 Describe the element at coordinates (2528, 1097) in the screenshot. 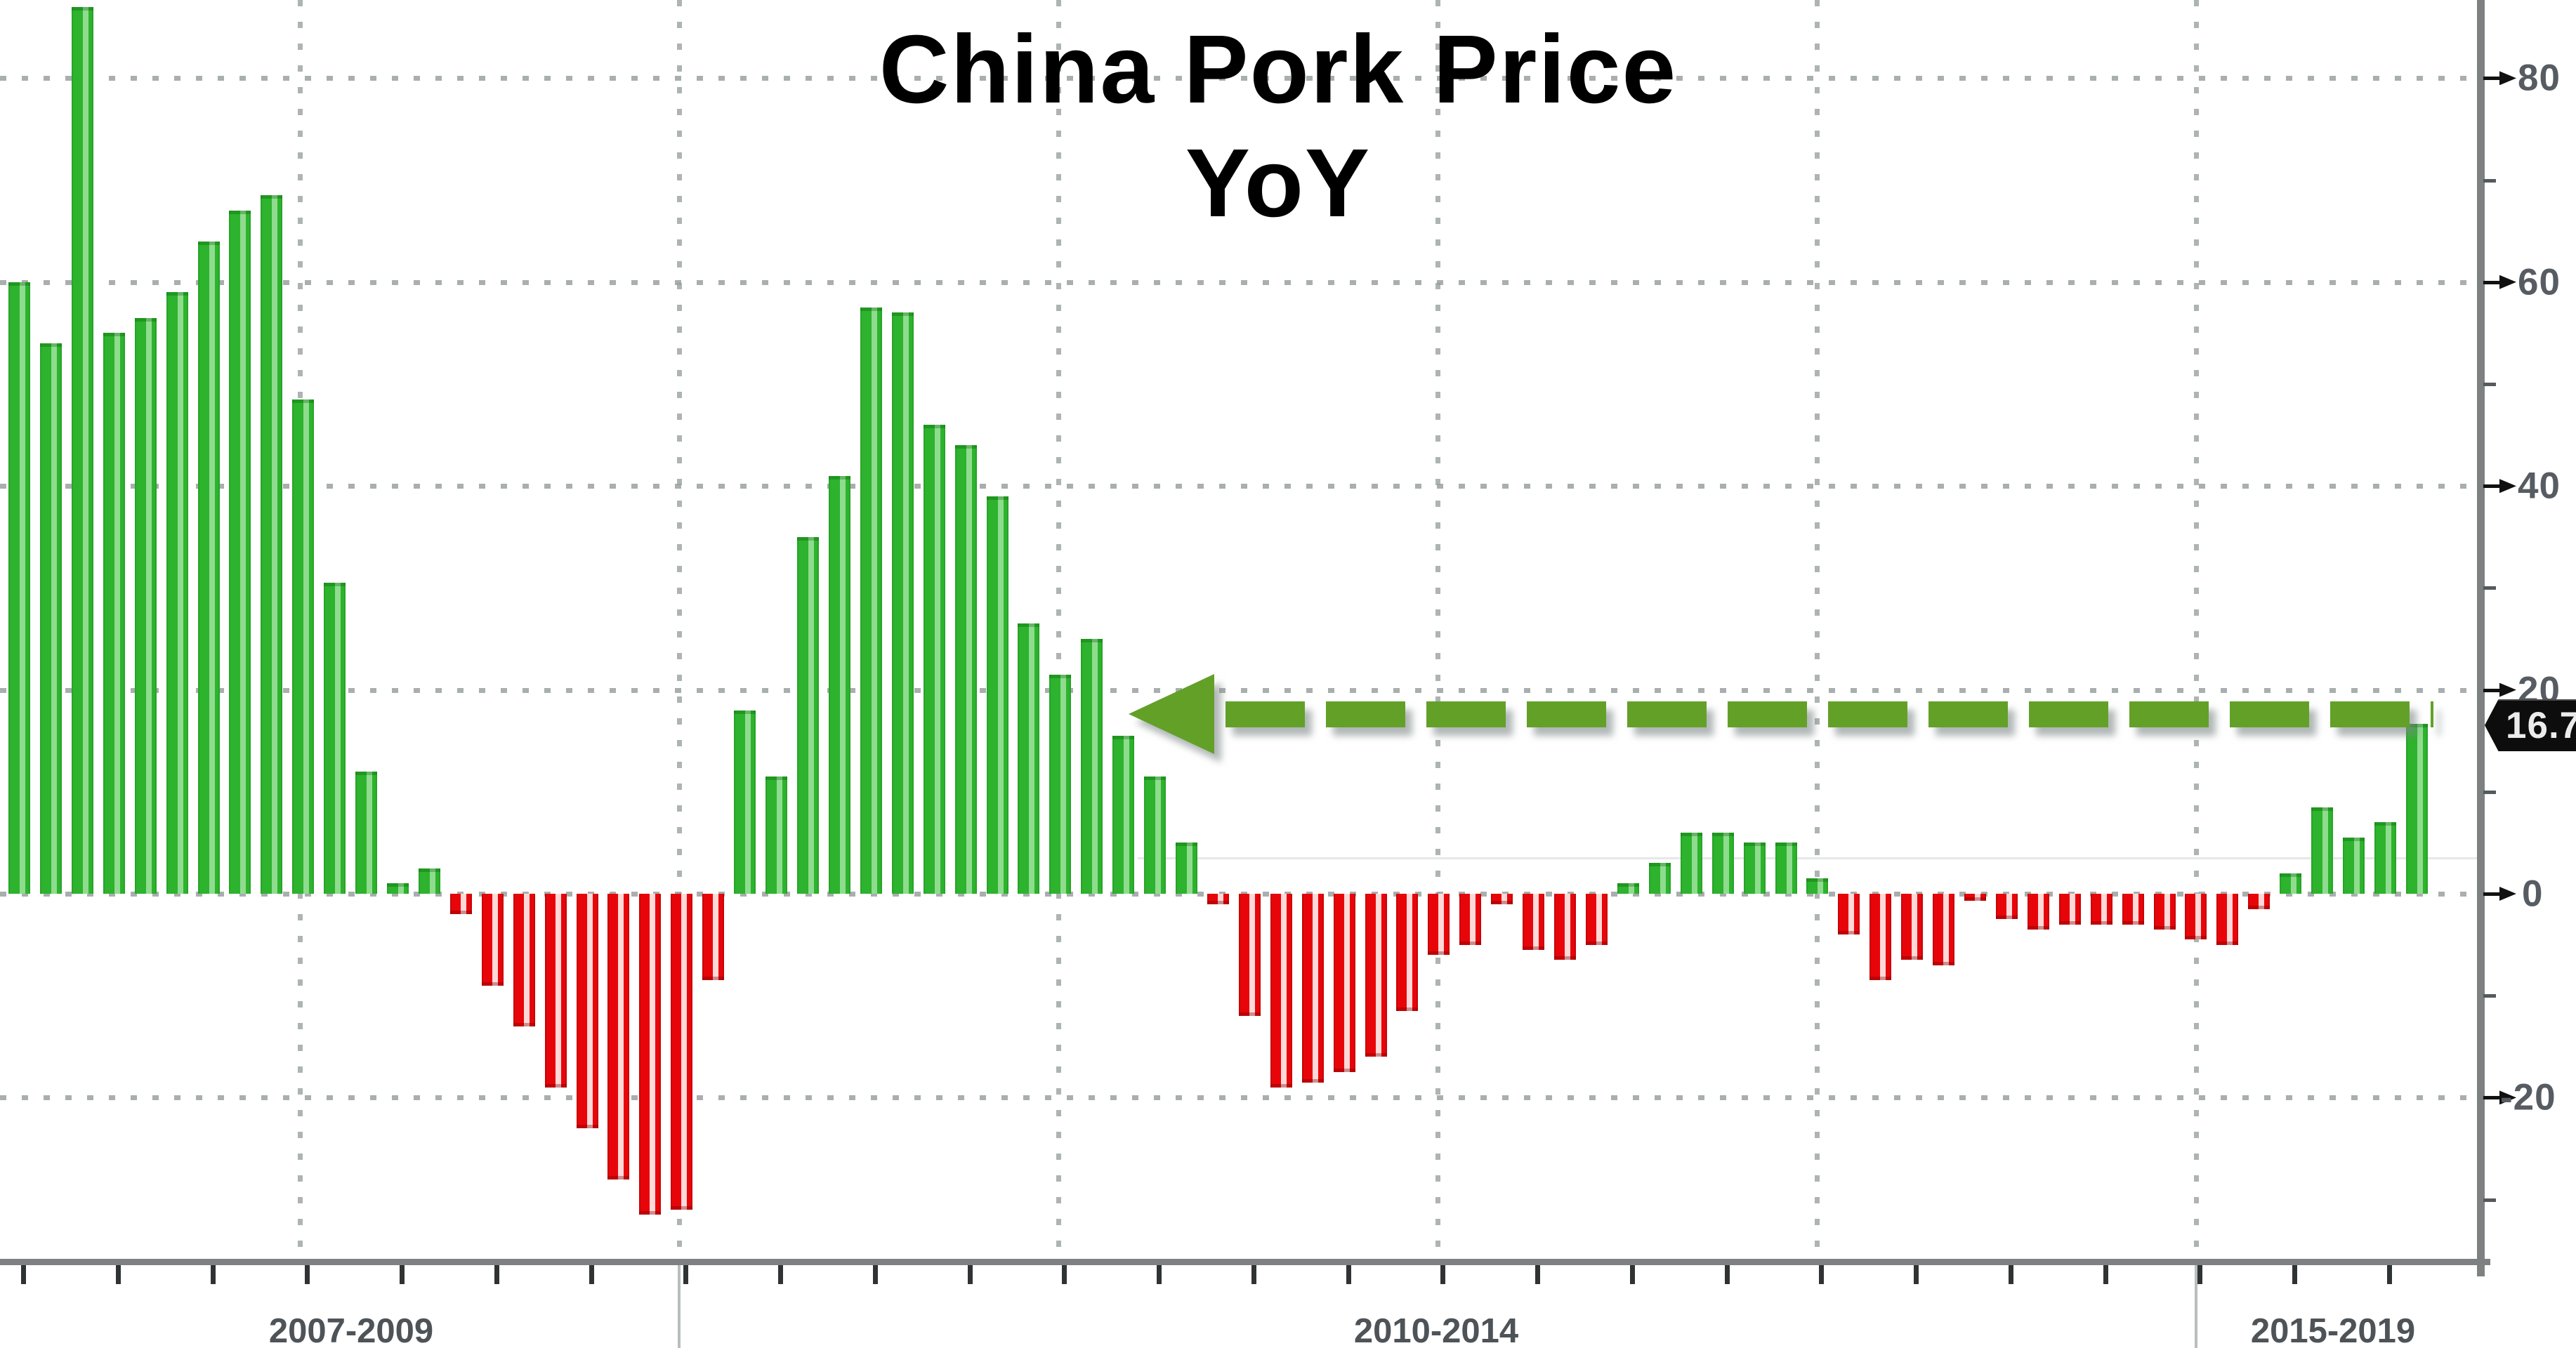

I see `y-axis-label: -20` at that location.